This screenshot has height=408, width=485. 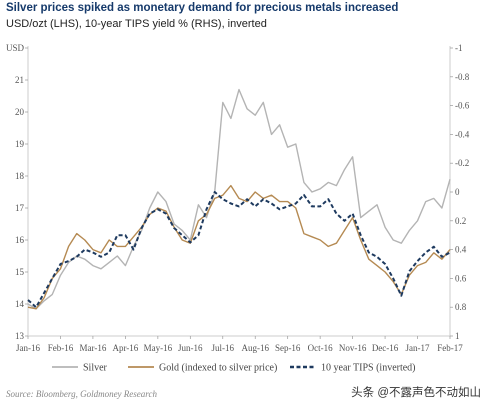 What do you see at coordinates (416, 393) in the screenshot?
I see `watermark-text: 头条 @不露声色不动如山` at bounding box center [416, 393].